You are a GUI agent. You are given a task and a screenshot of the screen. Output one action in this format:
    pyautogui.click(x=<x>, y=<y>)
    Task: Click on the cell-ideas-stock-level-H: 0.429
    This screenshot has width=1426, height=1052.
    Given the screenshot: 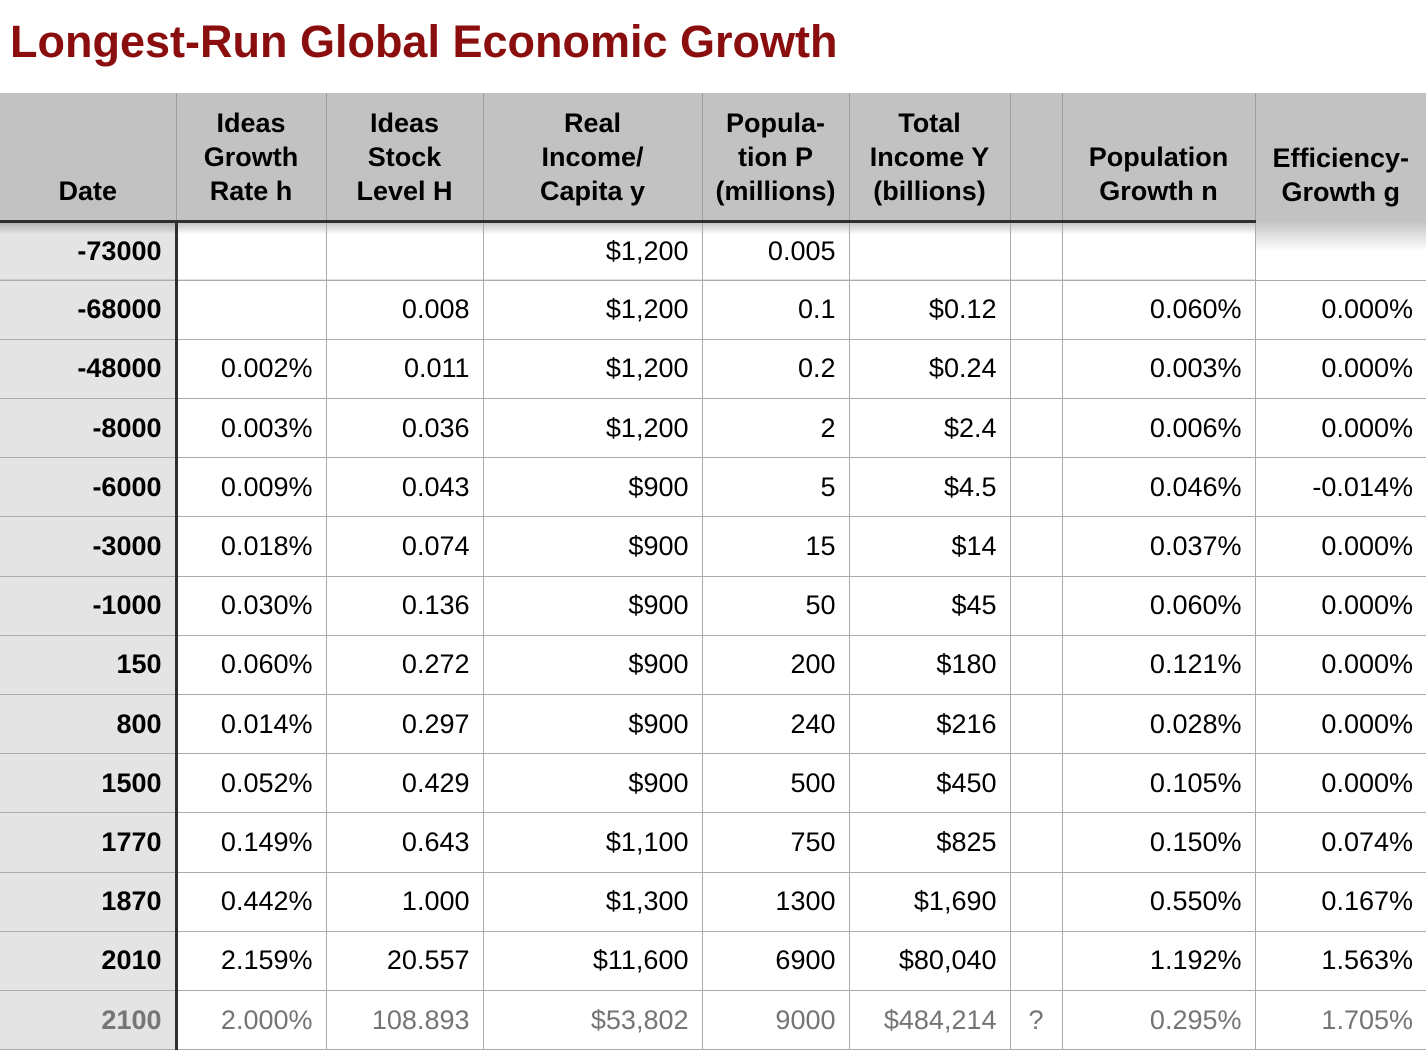 What is the action you would take?
    pyautogui.click(x=404, y=783)
    